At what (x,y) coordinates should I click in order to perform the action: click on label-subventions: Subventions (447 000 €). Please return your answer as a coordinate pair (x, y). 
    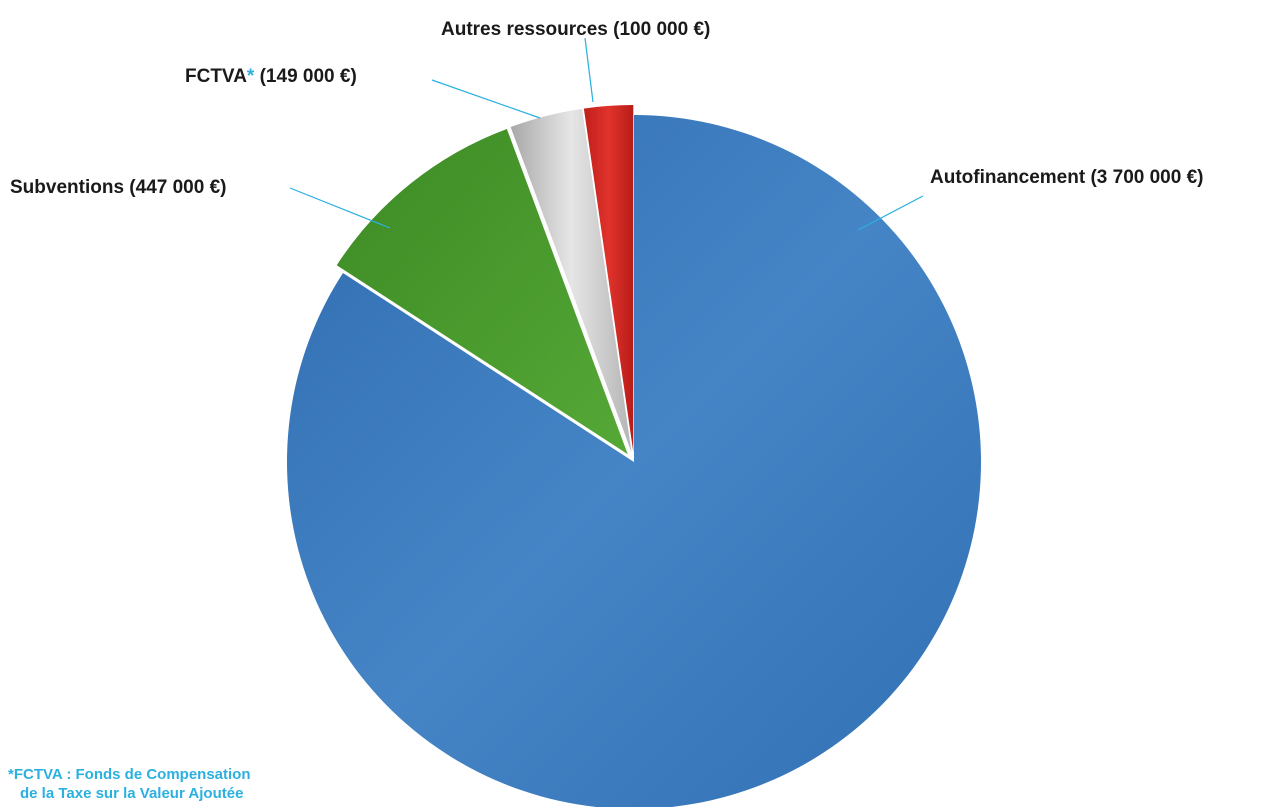
    Looking at the image, I should click on (118, 187).